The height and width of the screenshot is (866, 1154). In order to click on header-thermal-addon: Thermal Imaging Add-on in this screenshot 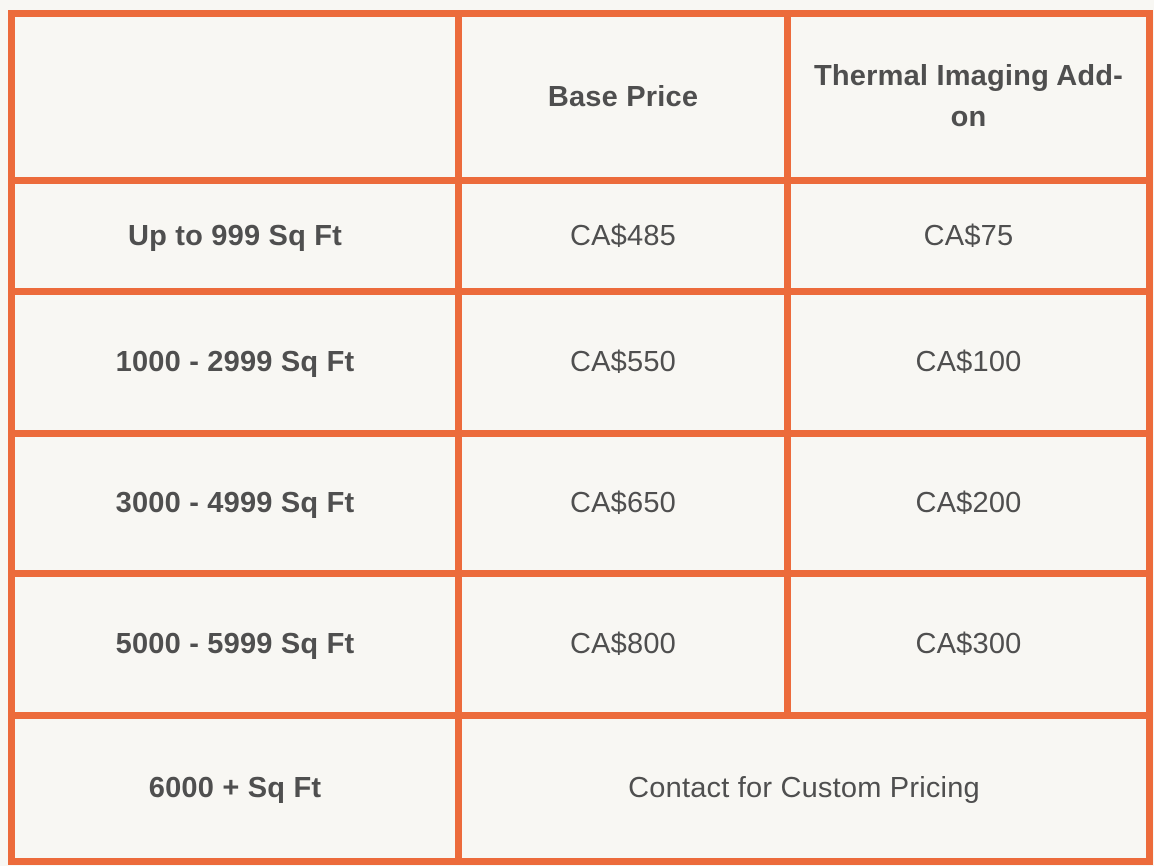, I will do `click(968, 97)`.